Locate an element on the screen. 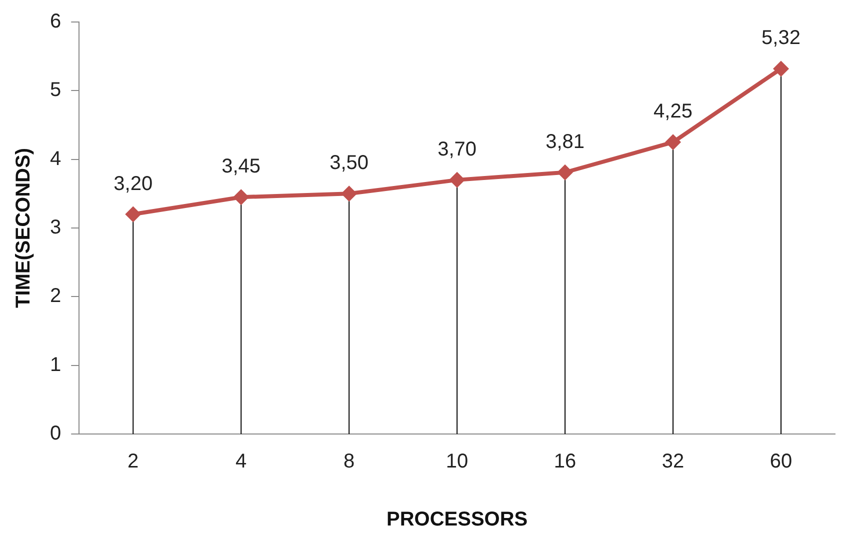 The image size is (849, 542). y-axis-title: TIME(SECONDS) is located at coordinates (23, 228).